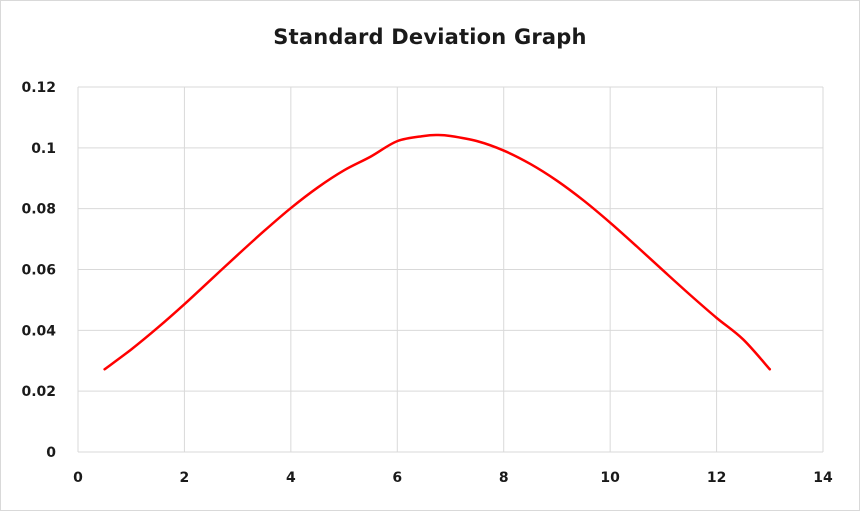  Describe the element at coordinates (38, 331) in the screenshot. I see `y-tick-label: 0.04` at that location.